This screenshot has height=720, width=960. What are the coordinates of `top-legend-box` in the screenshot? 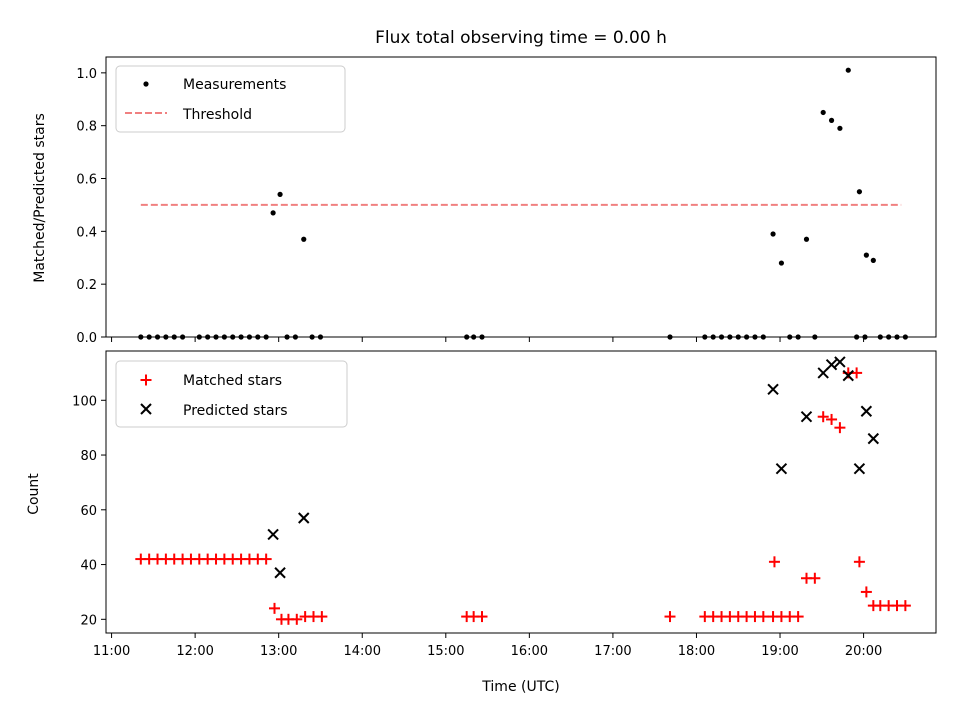 It's located at (230, 99).